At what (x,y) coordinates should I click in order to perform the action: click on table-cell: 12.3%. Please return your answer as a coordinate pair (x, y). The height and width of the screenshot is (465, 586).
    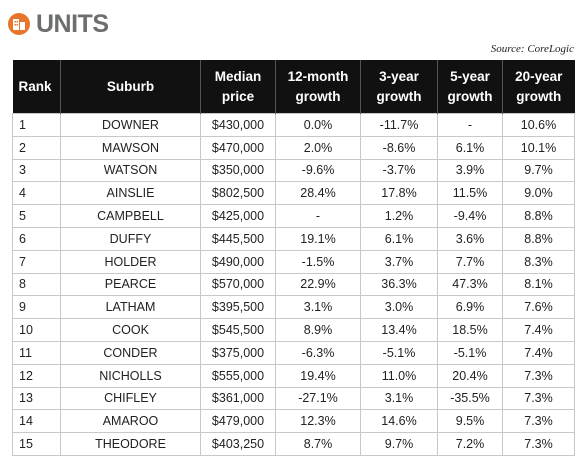
    Looking at the image, I should click on (318, 421).